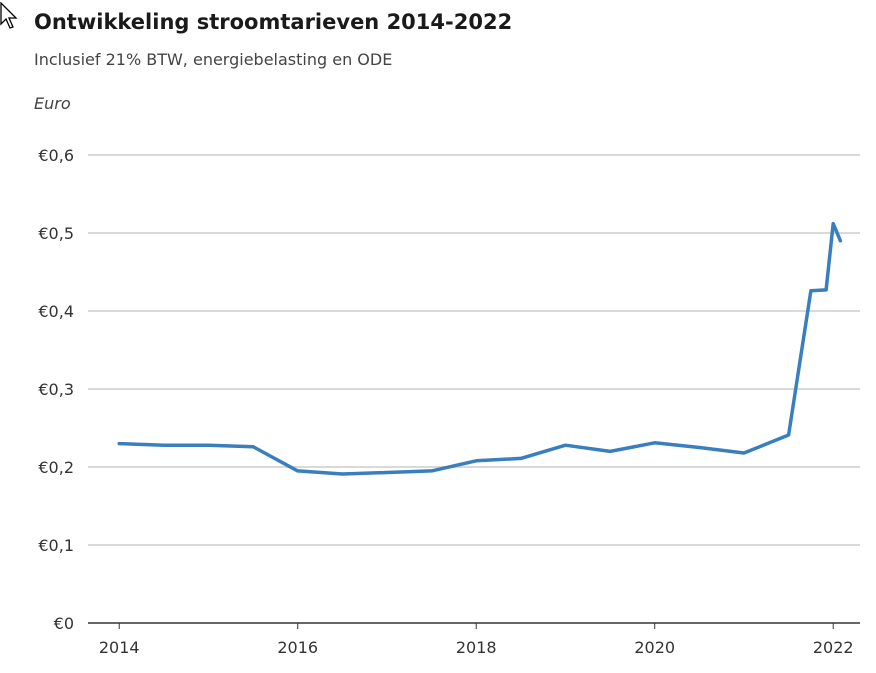  Describe the element at coordinates (52, 103) in the screenshot. I see `y-axis-unit-label: Euro` at that location.